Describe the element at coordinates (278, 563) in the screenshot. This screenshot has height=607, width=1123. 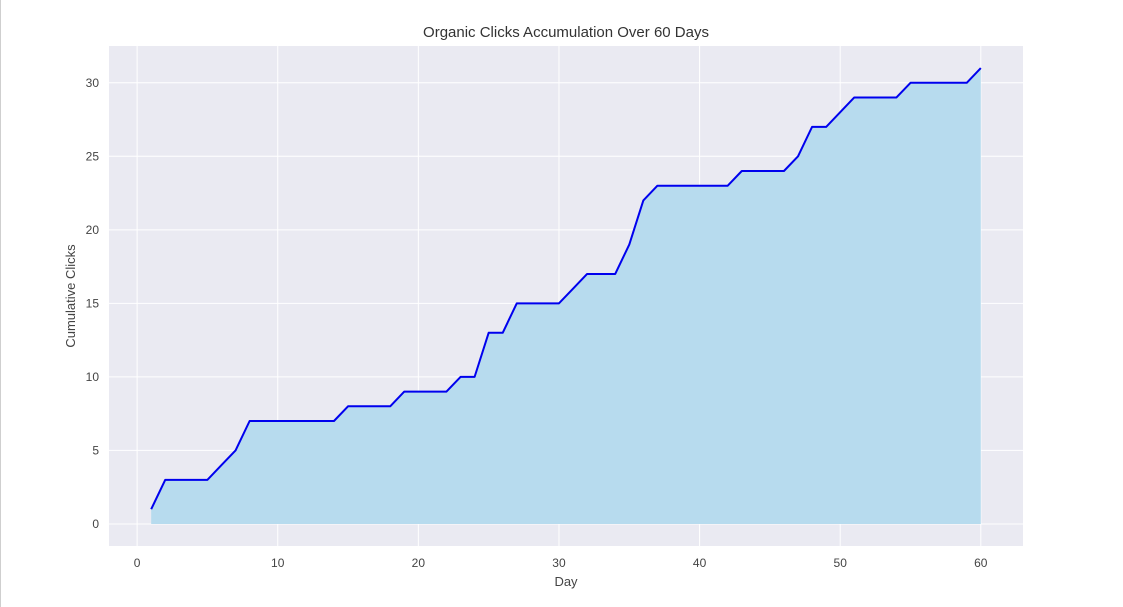
I see `x-tick-label: 10` at that location.